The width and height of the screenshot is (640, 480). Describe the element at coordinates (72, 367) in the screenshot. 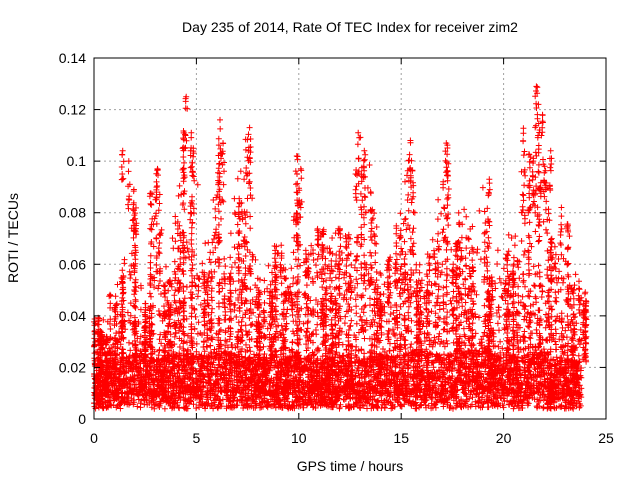

I see `y-tick-label: 0.02` at that location.